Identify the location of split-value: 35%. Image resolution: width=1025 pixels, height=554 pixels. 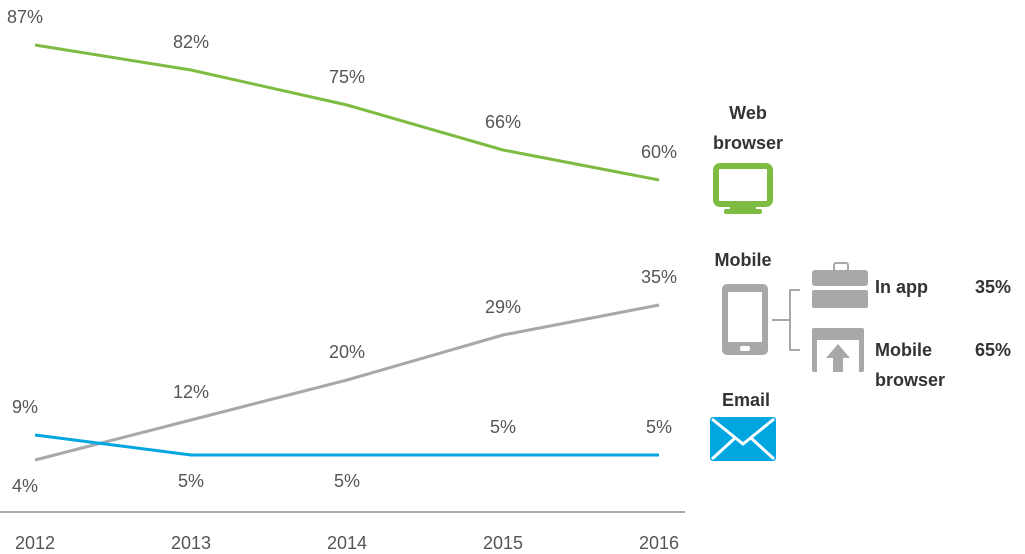
(993, 287).